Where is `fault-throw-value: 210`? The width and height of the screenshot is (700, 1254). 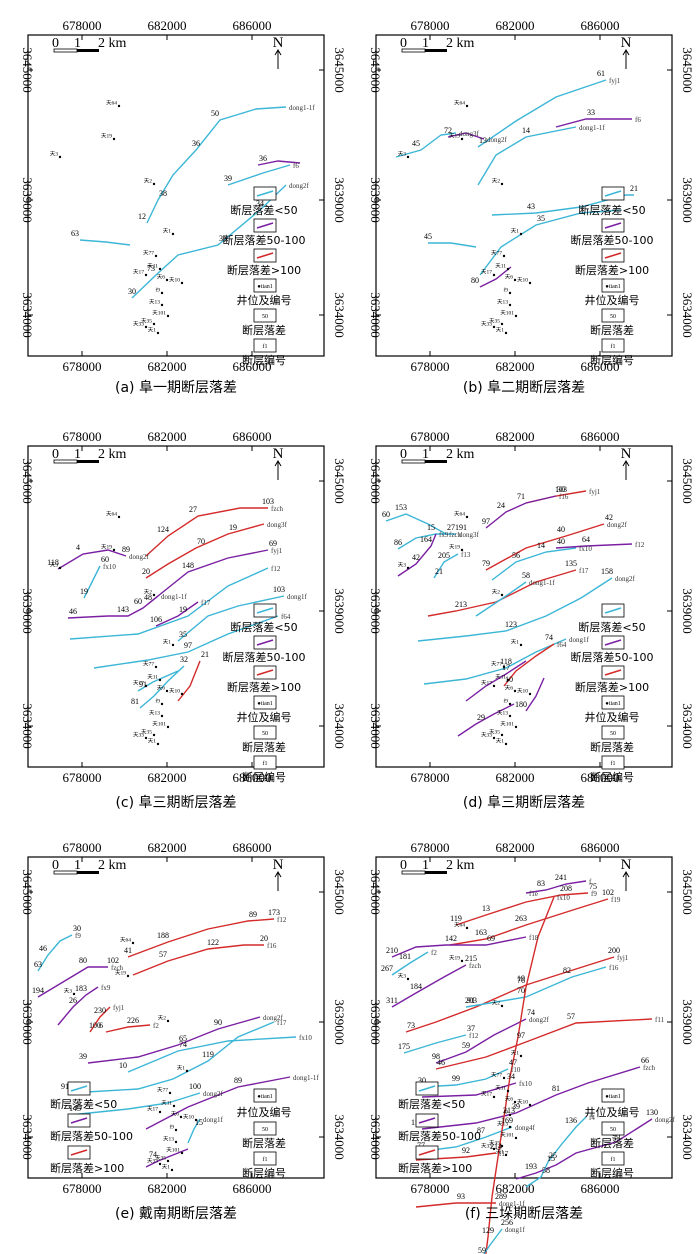
fault-throw-value: 210 is located at coordinates (392, 950).